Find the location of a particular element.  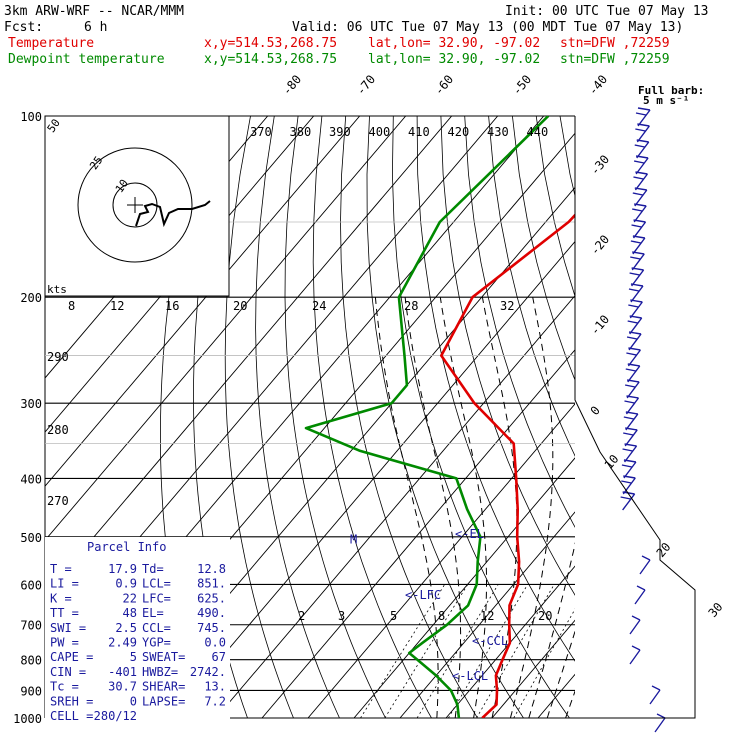

parcel-row-value-2: 745. is located at coordinates (211, 628).